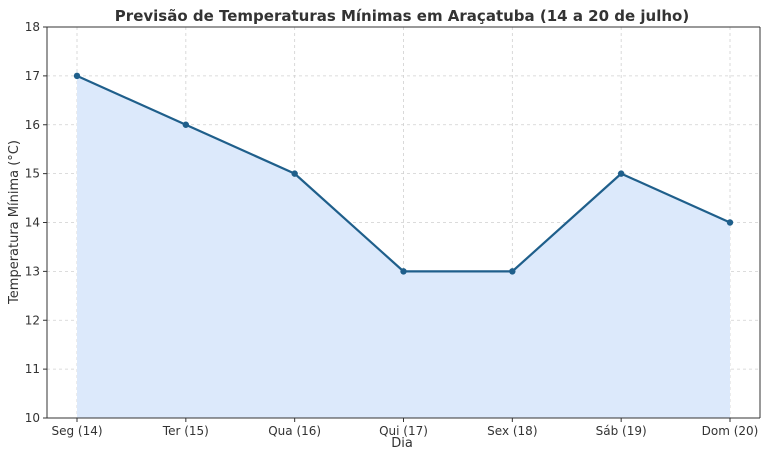 This screenshot has width=768, height=458. What do you see at coordinates (402, 443) in the screenshot?
I see `x-axis-label: Dia` at bounding box center [402, 443].